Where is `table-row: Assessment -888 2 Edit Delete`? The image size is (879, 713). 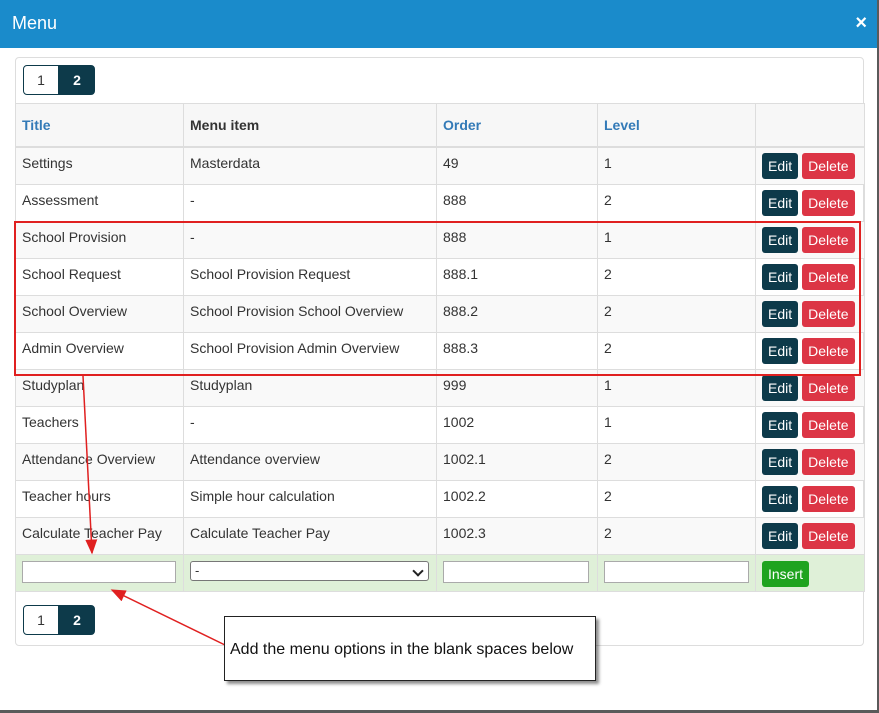 table-row: Assessment -888 2 Edit Delete is located at coordinates (440, 202).